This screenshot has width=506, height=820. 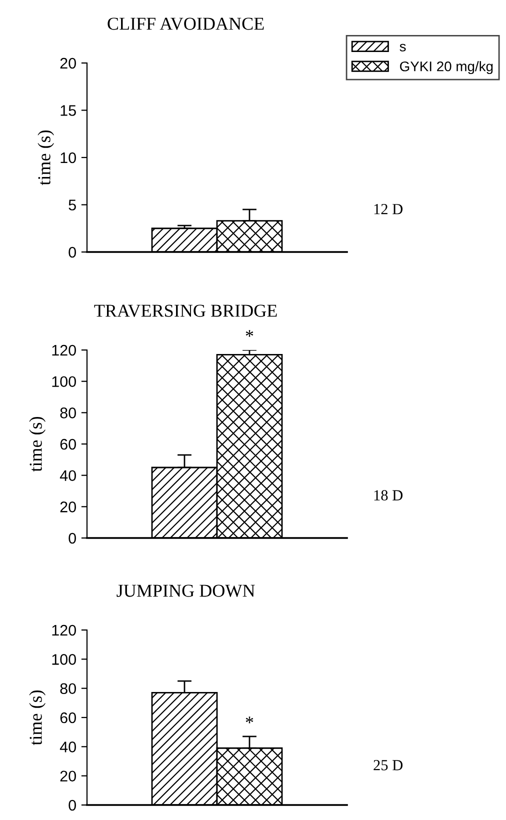 I want to click on text: 18 D, so click(x=388, y=495).